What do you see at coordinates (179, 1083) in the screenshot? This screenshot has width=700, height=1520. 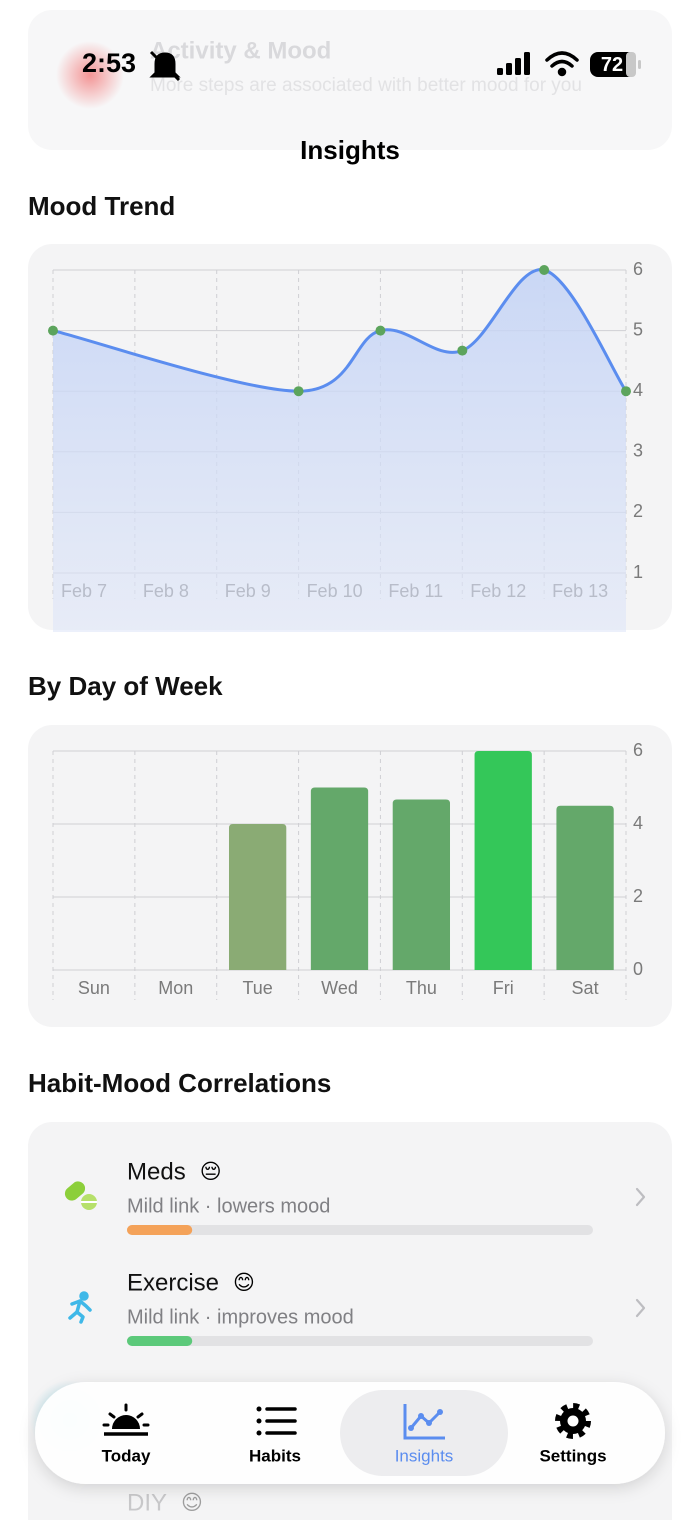 I see `section-heading: Habit-Mood Correlations` at bounding box center [179, 1083].